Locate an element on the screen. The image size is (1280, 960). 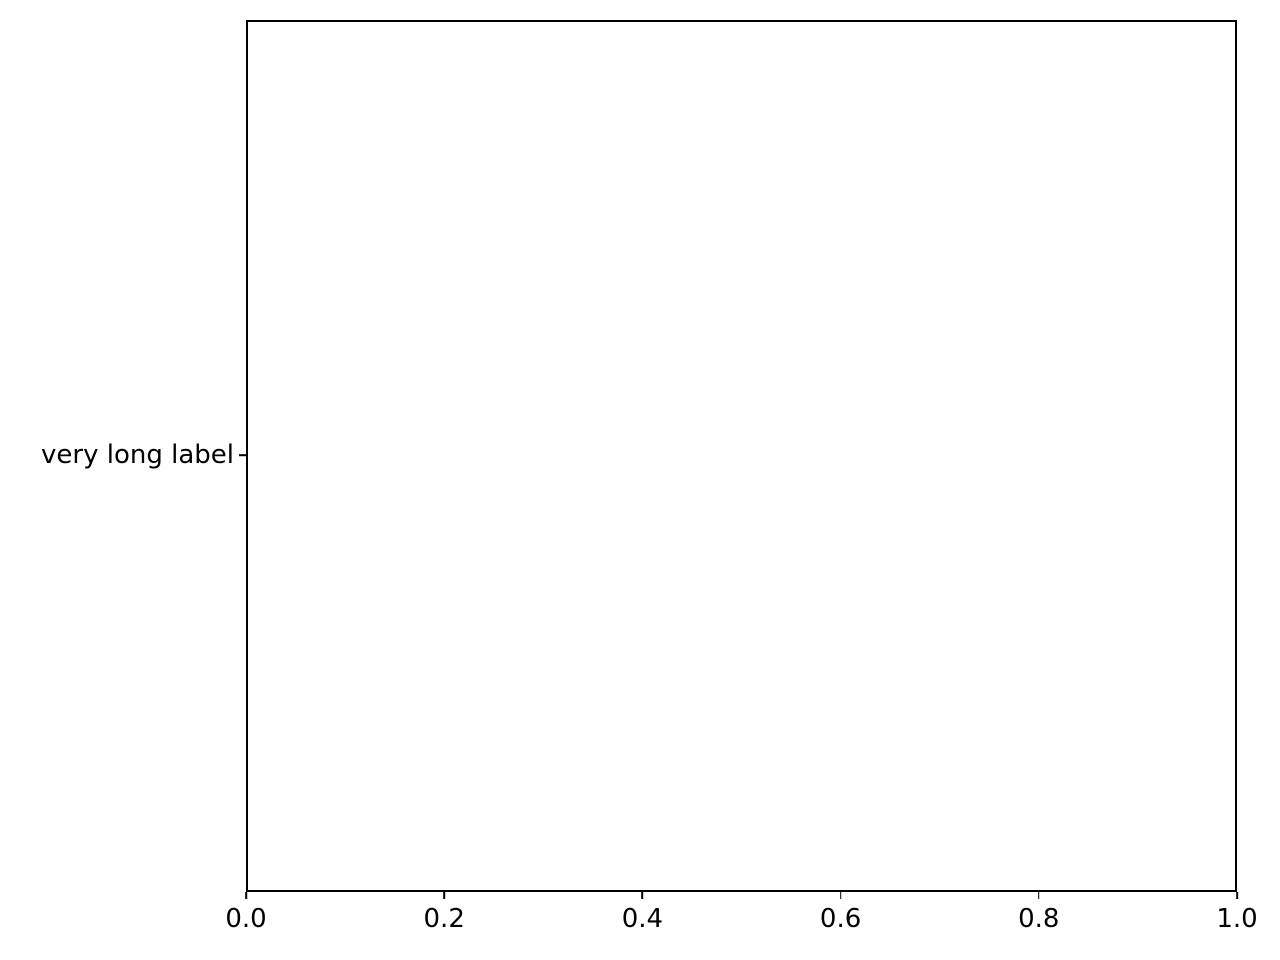
x-tick-label: 1.0 is located at coordinates (1237, 919).